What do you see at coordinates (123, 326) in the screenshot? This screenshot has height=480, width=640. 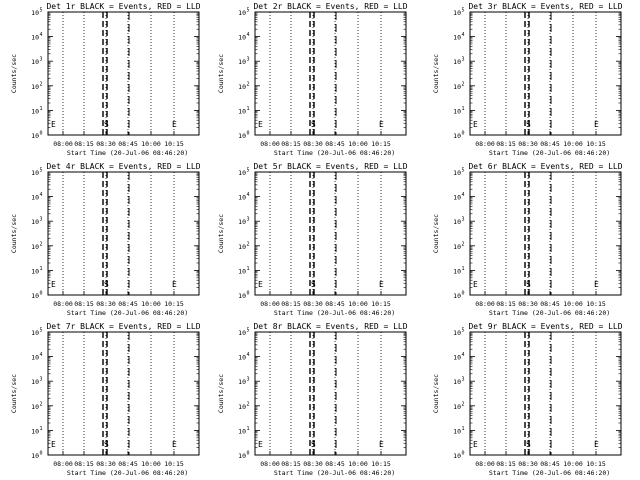 I see `panel-title: Det 7r BLACK = Events, RED = LLD` at bounding box center [123, 326].